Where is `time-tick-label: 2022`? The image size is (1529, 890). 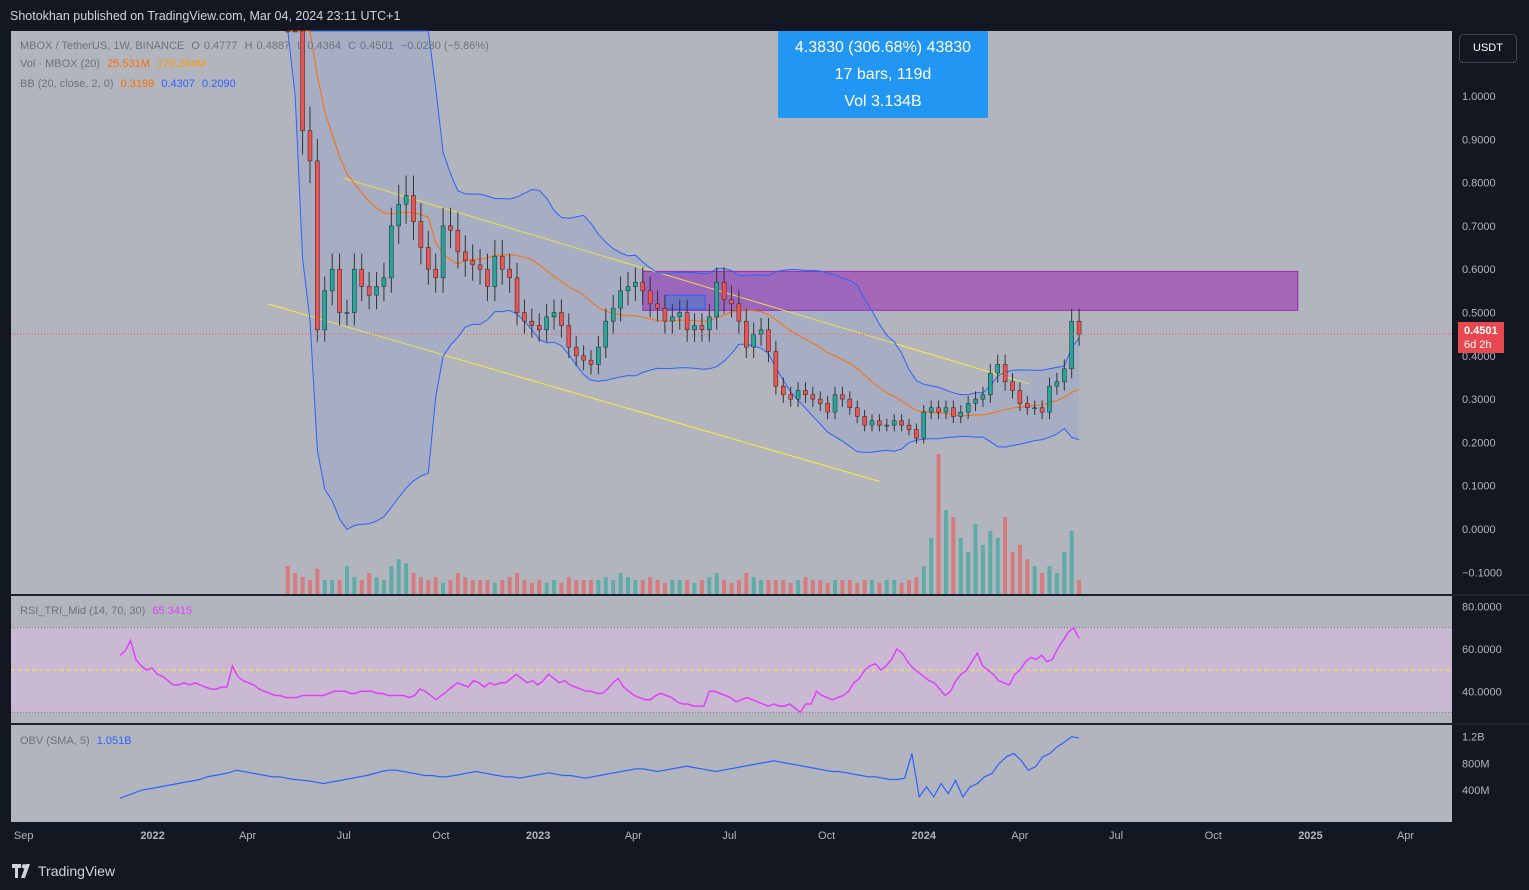 time-tick-label: 2022 is located at coordinates (152, 836).